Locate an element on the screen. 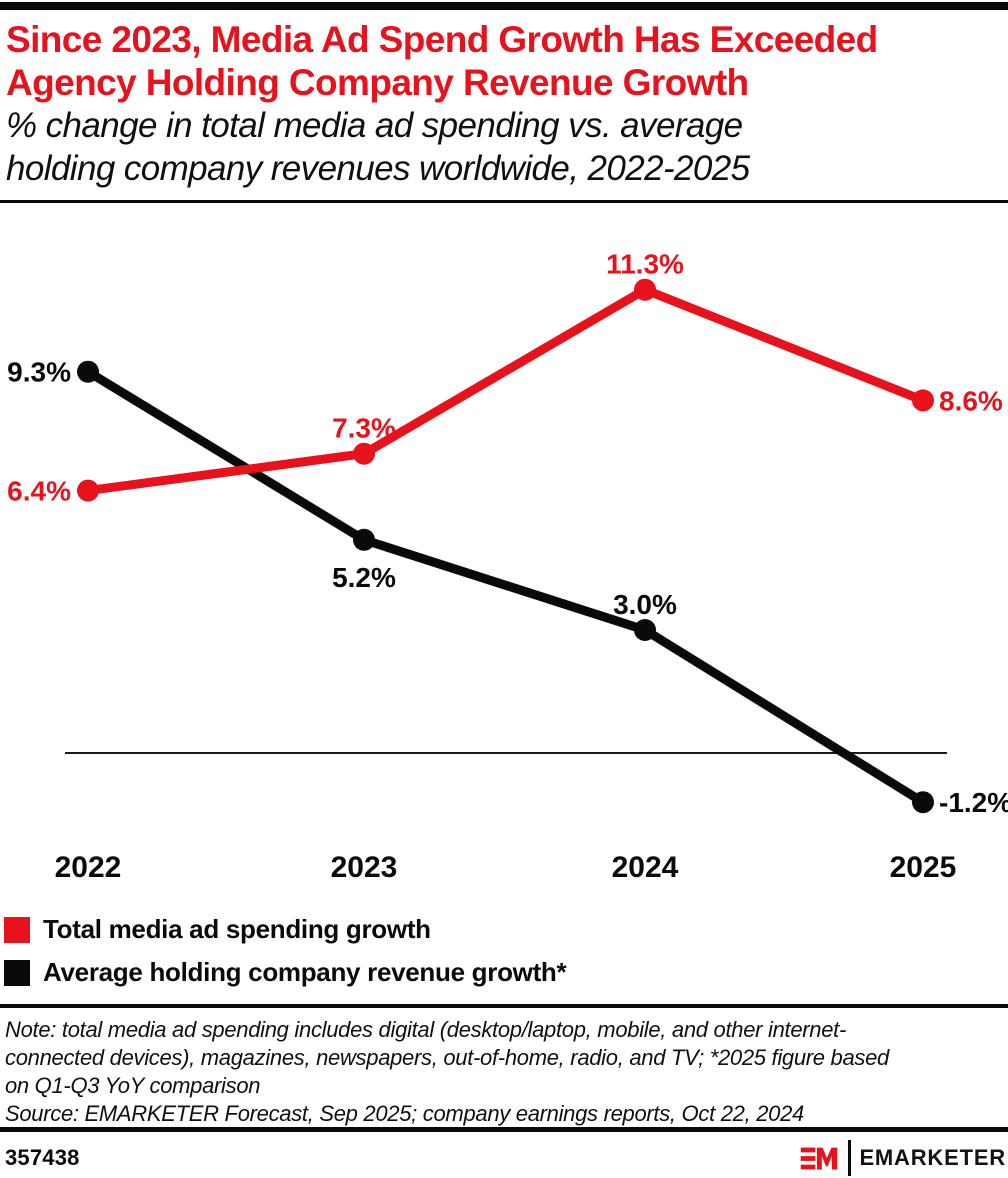 This screenshot has width=1008, height=1178. top-accent-bar is located at coordinates (504, 6).